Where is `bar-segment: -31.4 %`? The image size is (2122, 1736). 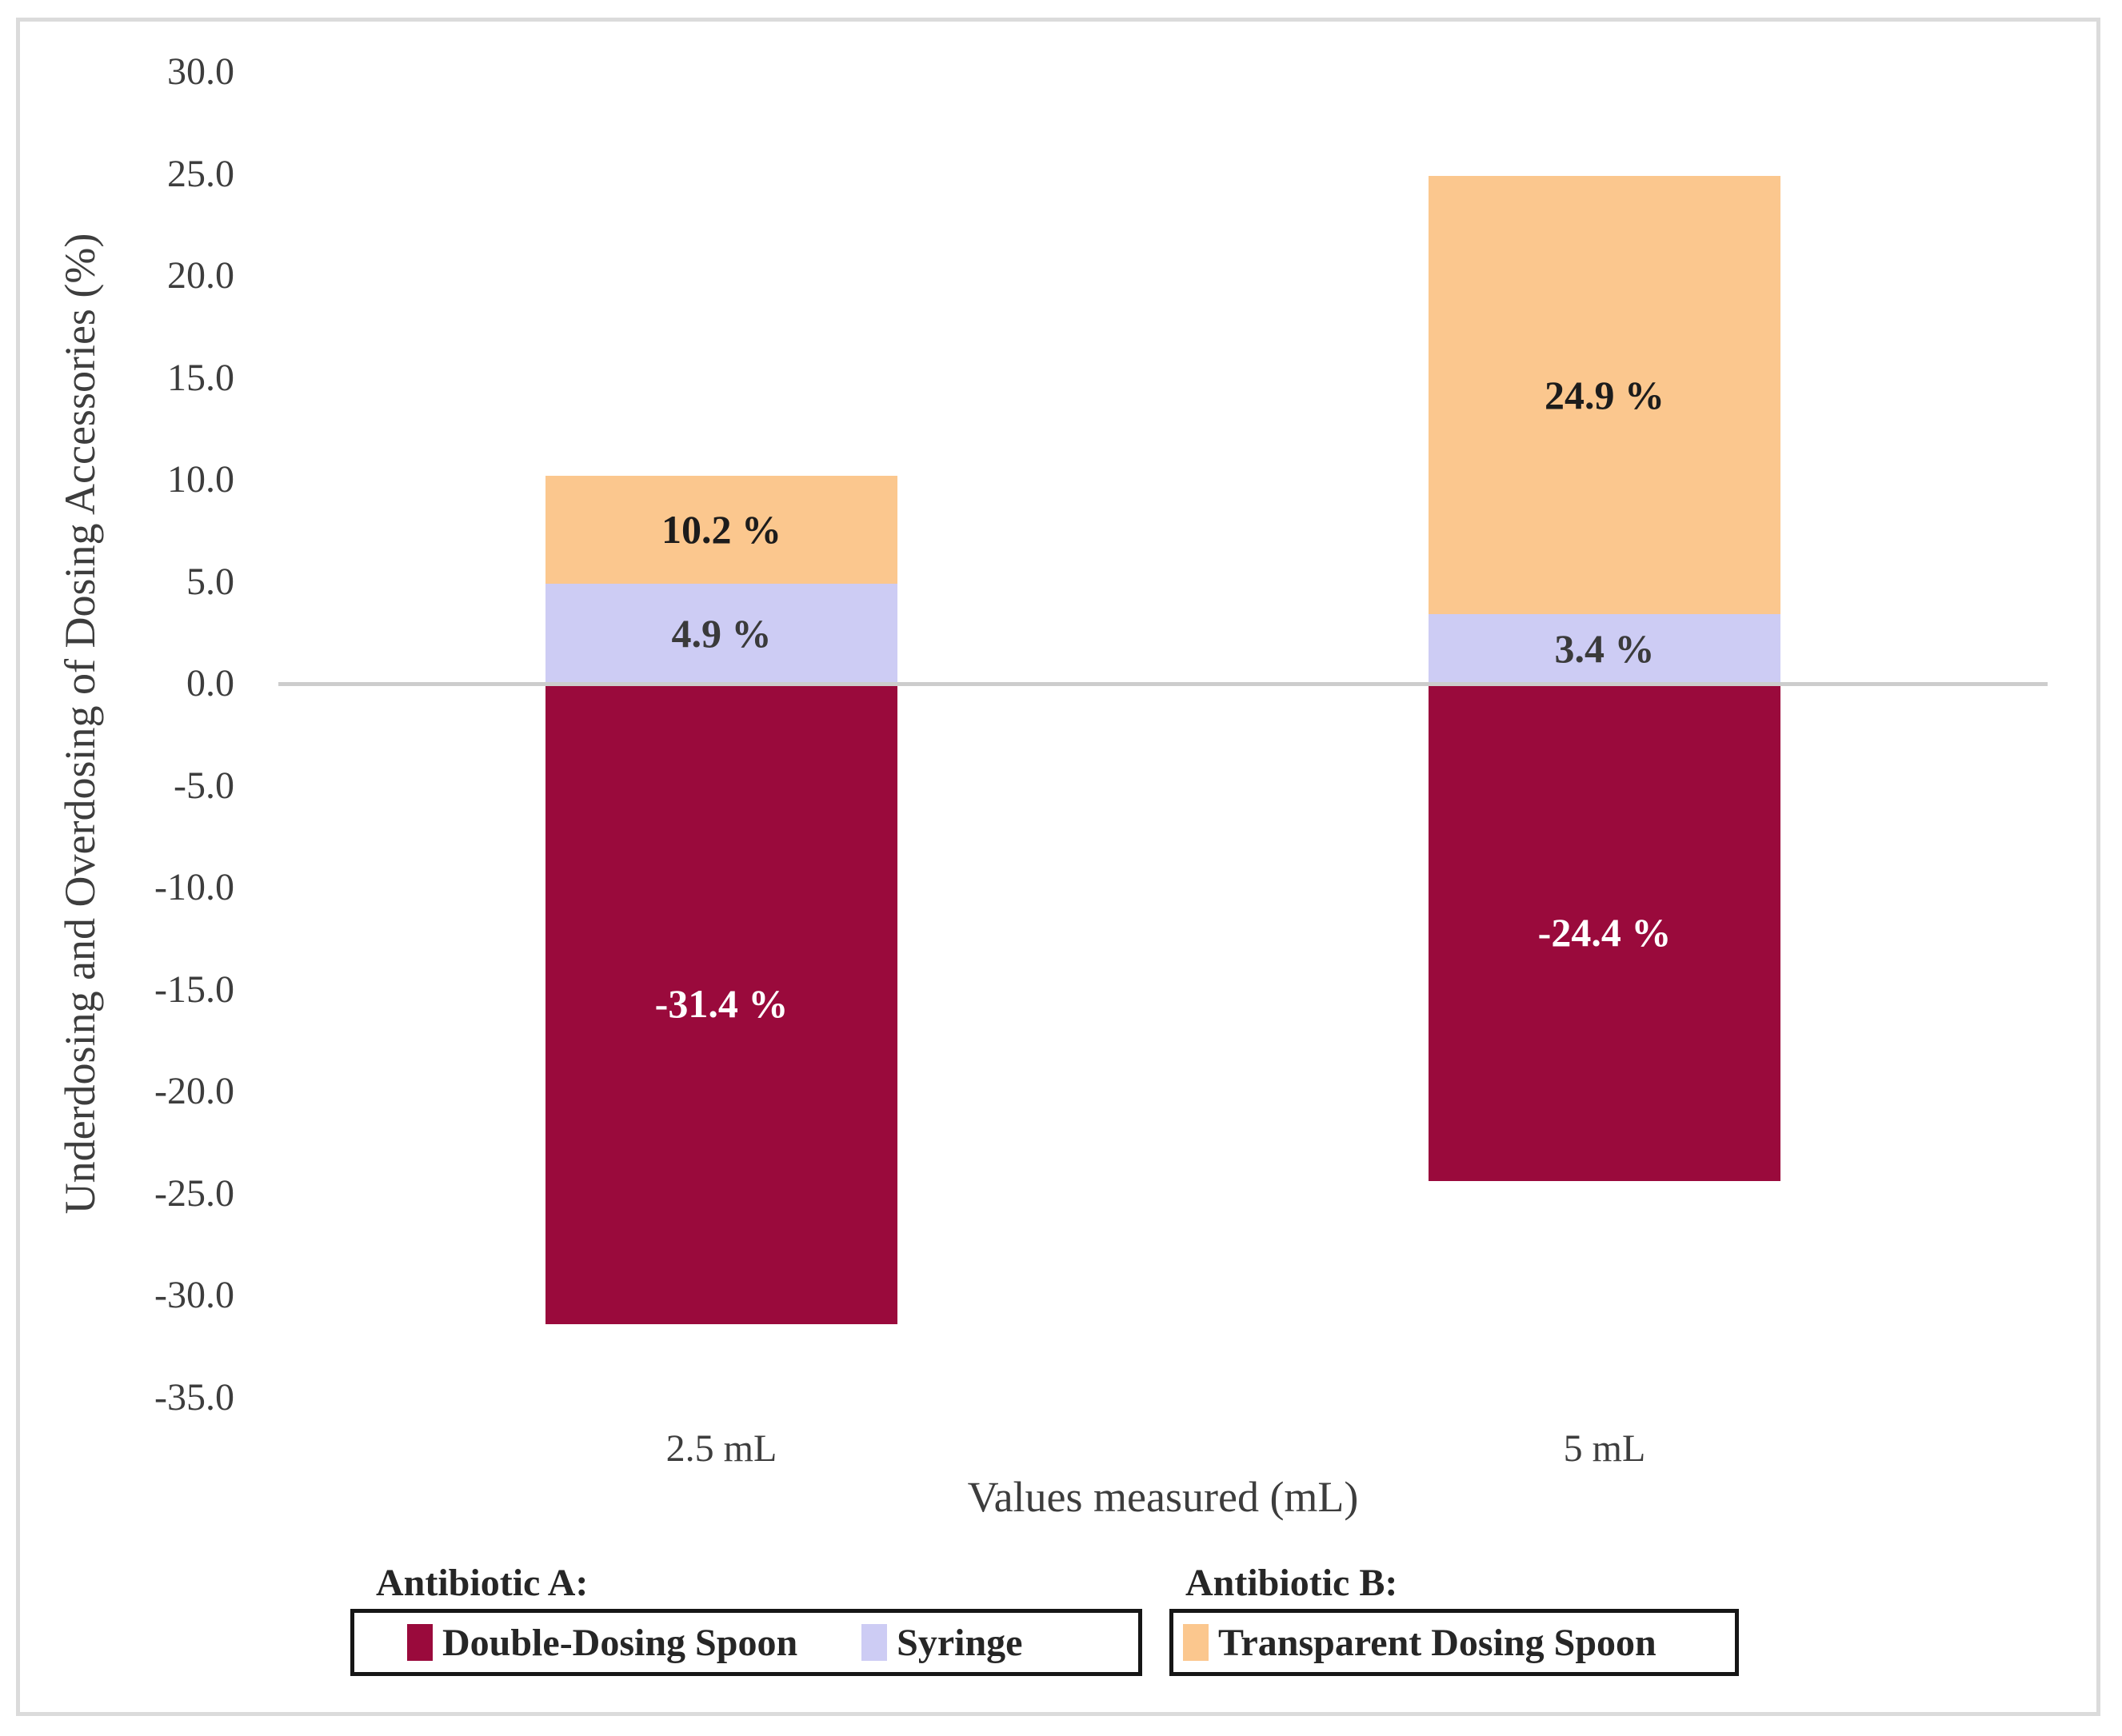 bar-segment: -31.4 % is located at coordinates (721, 1004).